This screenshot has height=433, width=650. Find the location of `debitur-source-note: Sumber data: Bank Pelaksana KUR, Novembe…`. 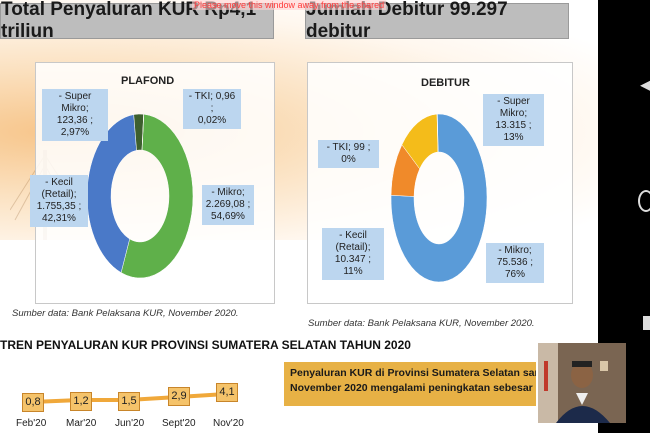

debitur-source-note: Sumber data: Bank Pelaksana KUR, Novembe… is located at coordinates (421, 323).